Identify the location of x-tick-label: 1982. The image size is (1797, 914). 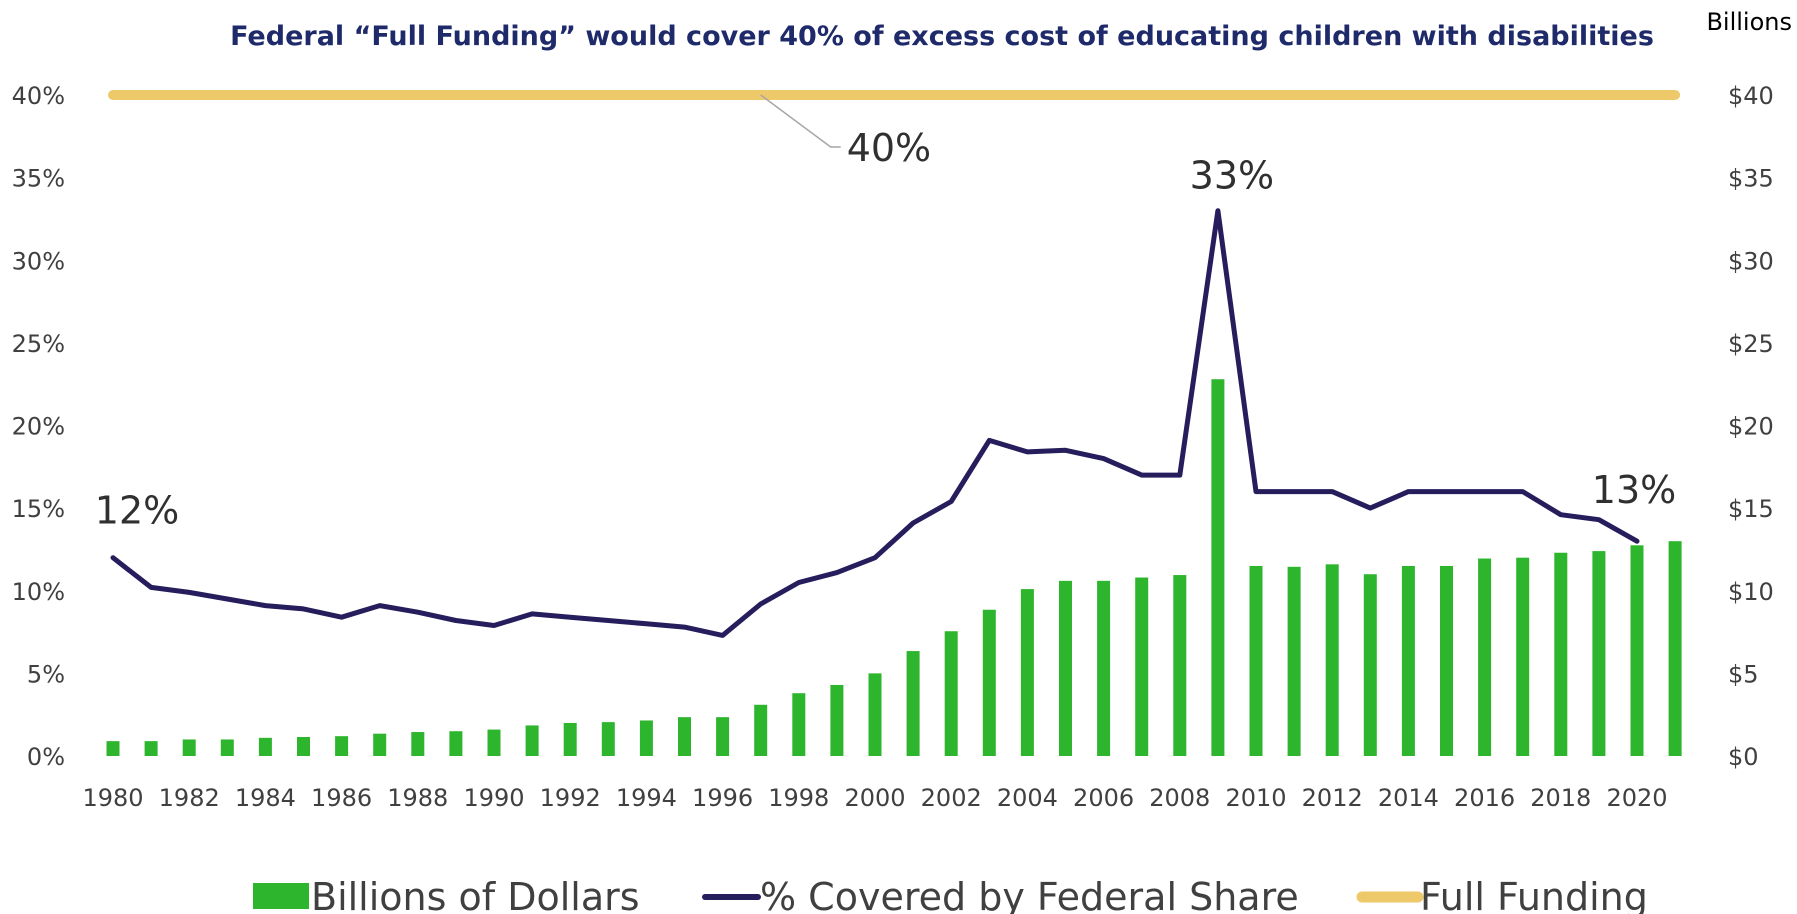
(189, 798).